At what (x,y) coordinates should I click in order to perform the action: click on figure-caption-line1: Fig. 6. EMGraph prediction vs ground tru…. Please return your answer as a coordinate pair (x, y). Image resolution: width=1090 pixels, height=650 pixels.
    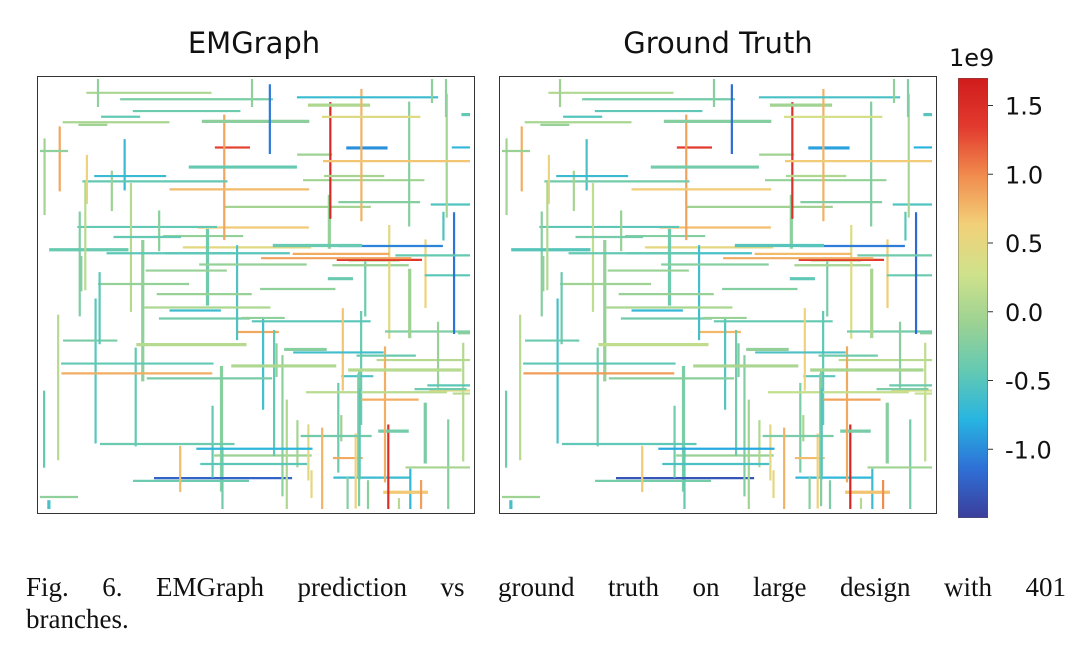
    Looking at the image, I should click on (546, 587).